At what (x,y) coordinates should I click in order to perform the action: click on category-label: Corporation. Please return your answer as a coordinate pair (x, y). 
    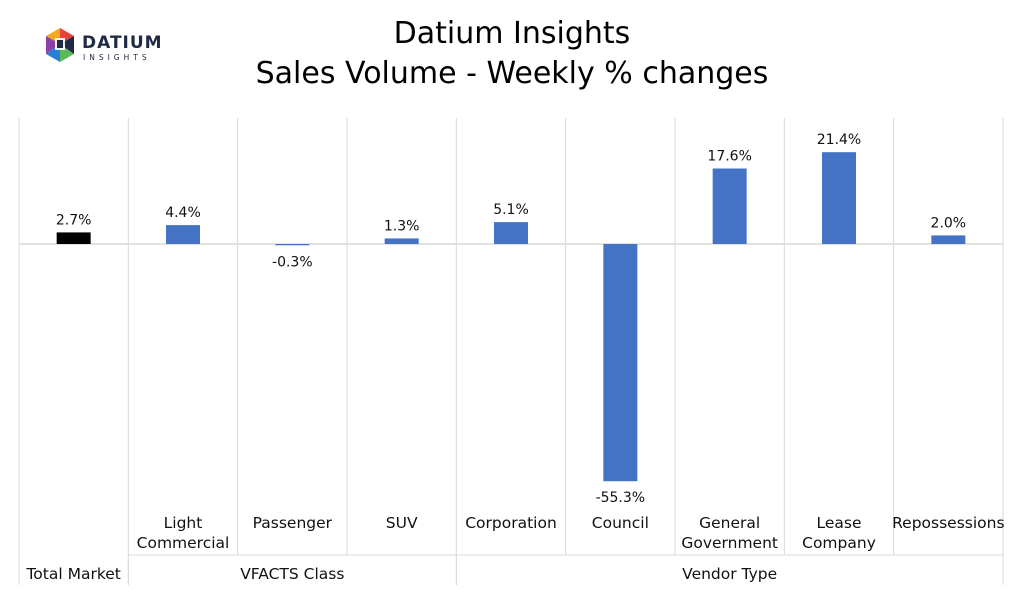
    Looking at the image, I should click on (511, 523).